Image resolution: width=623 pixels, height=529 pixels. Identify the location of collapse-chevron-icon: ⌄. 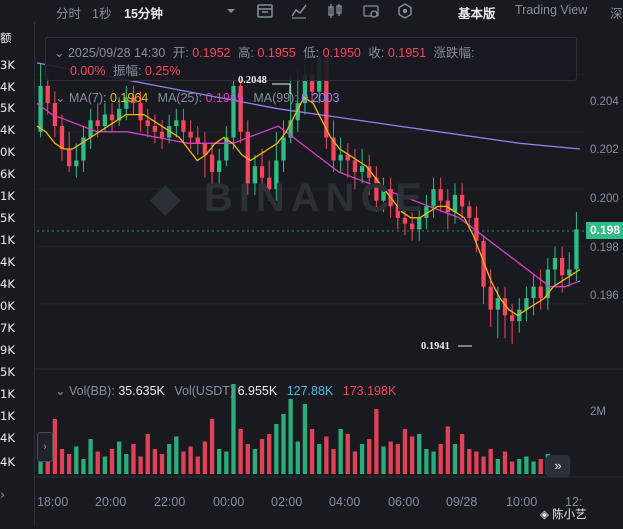
(59, 53).